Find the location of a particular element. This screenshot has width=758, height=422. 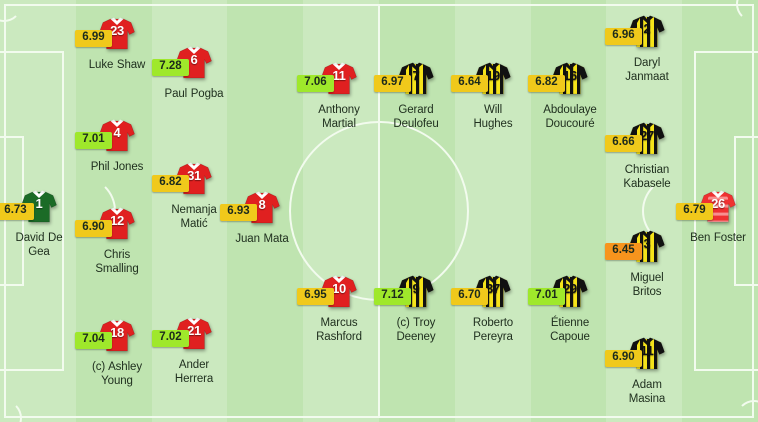

player-shirt: 21 7.02 is located at coordinates (194, 335).